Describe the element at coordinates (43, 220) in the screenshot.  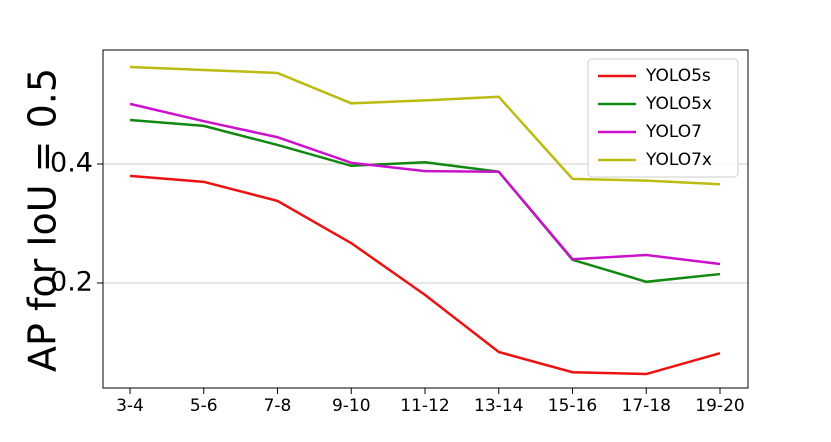
I see `y-axis-label: AP for IoU = 0.5` at that location.